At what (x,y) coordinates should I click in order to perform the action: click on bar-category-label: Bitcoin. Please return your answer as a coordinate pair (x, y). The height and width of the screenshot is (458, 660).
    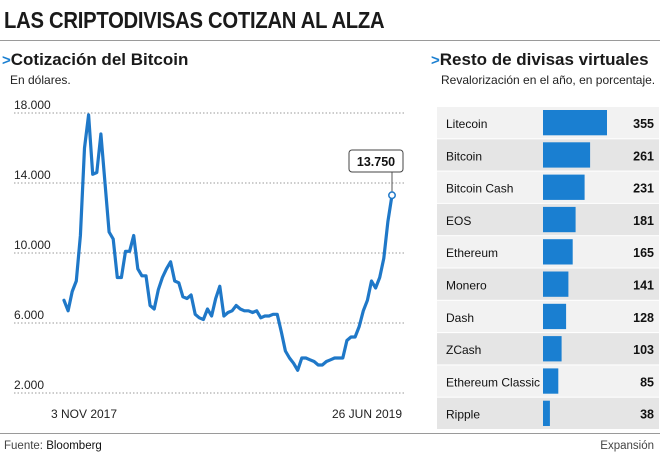
    Looking at the image, I should click on (464, 156).